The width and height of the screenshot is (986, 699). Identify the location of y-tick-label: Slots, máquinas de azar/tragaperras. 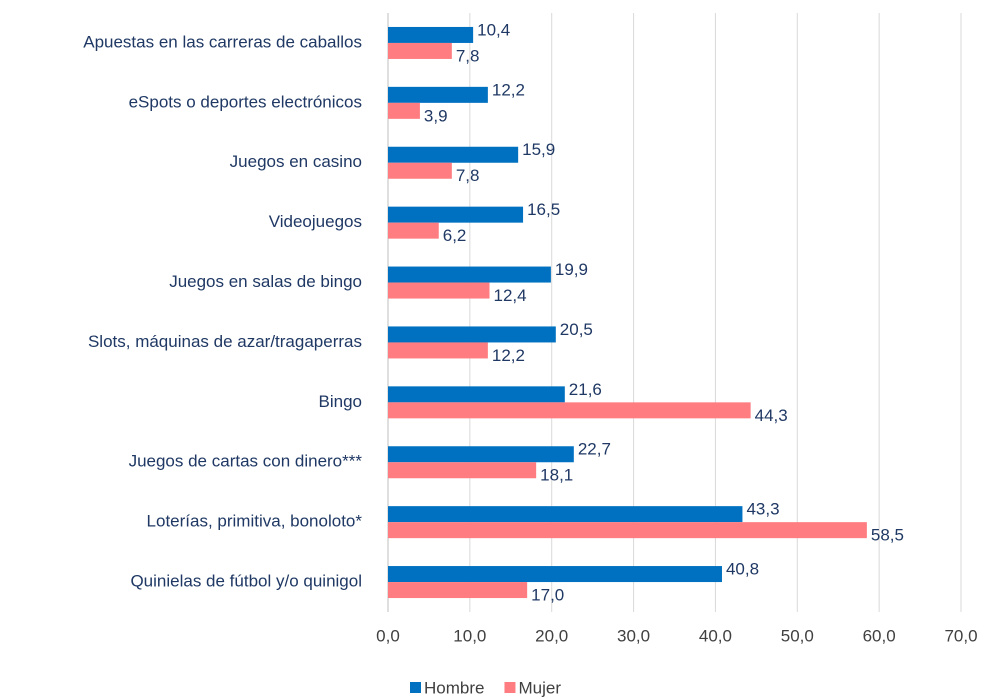
(225, 341).